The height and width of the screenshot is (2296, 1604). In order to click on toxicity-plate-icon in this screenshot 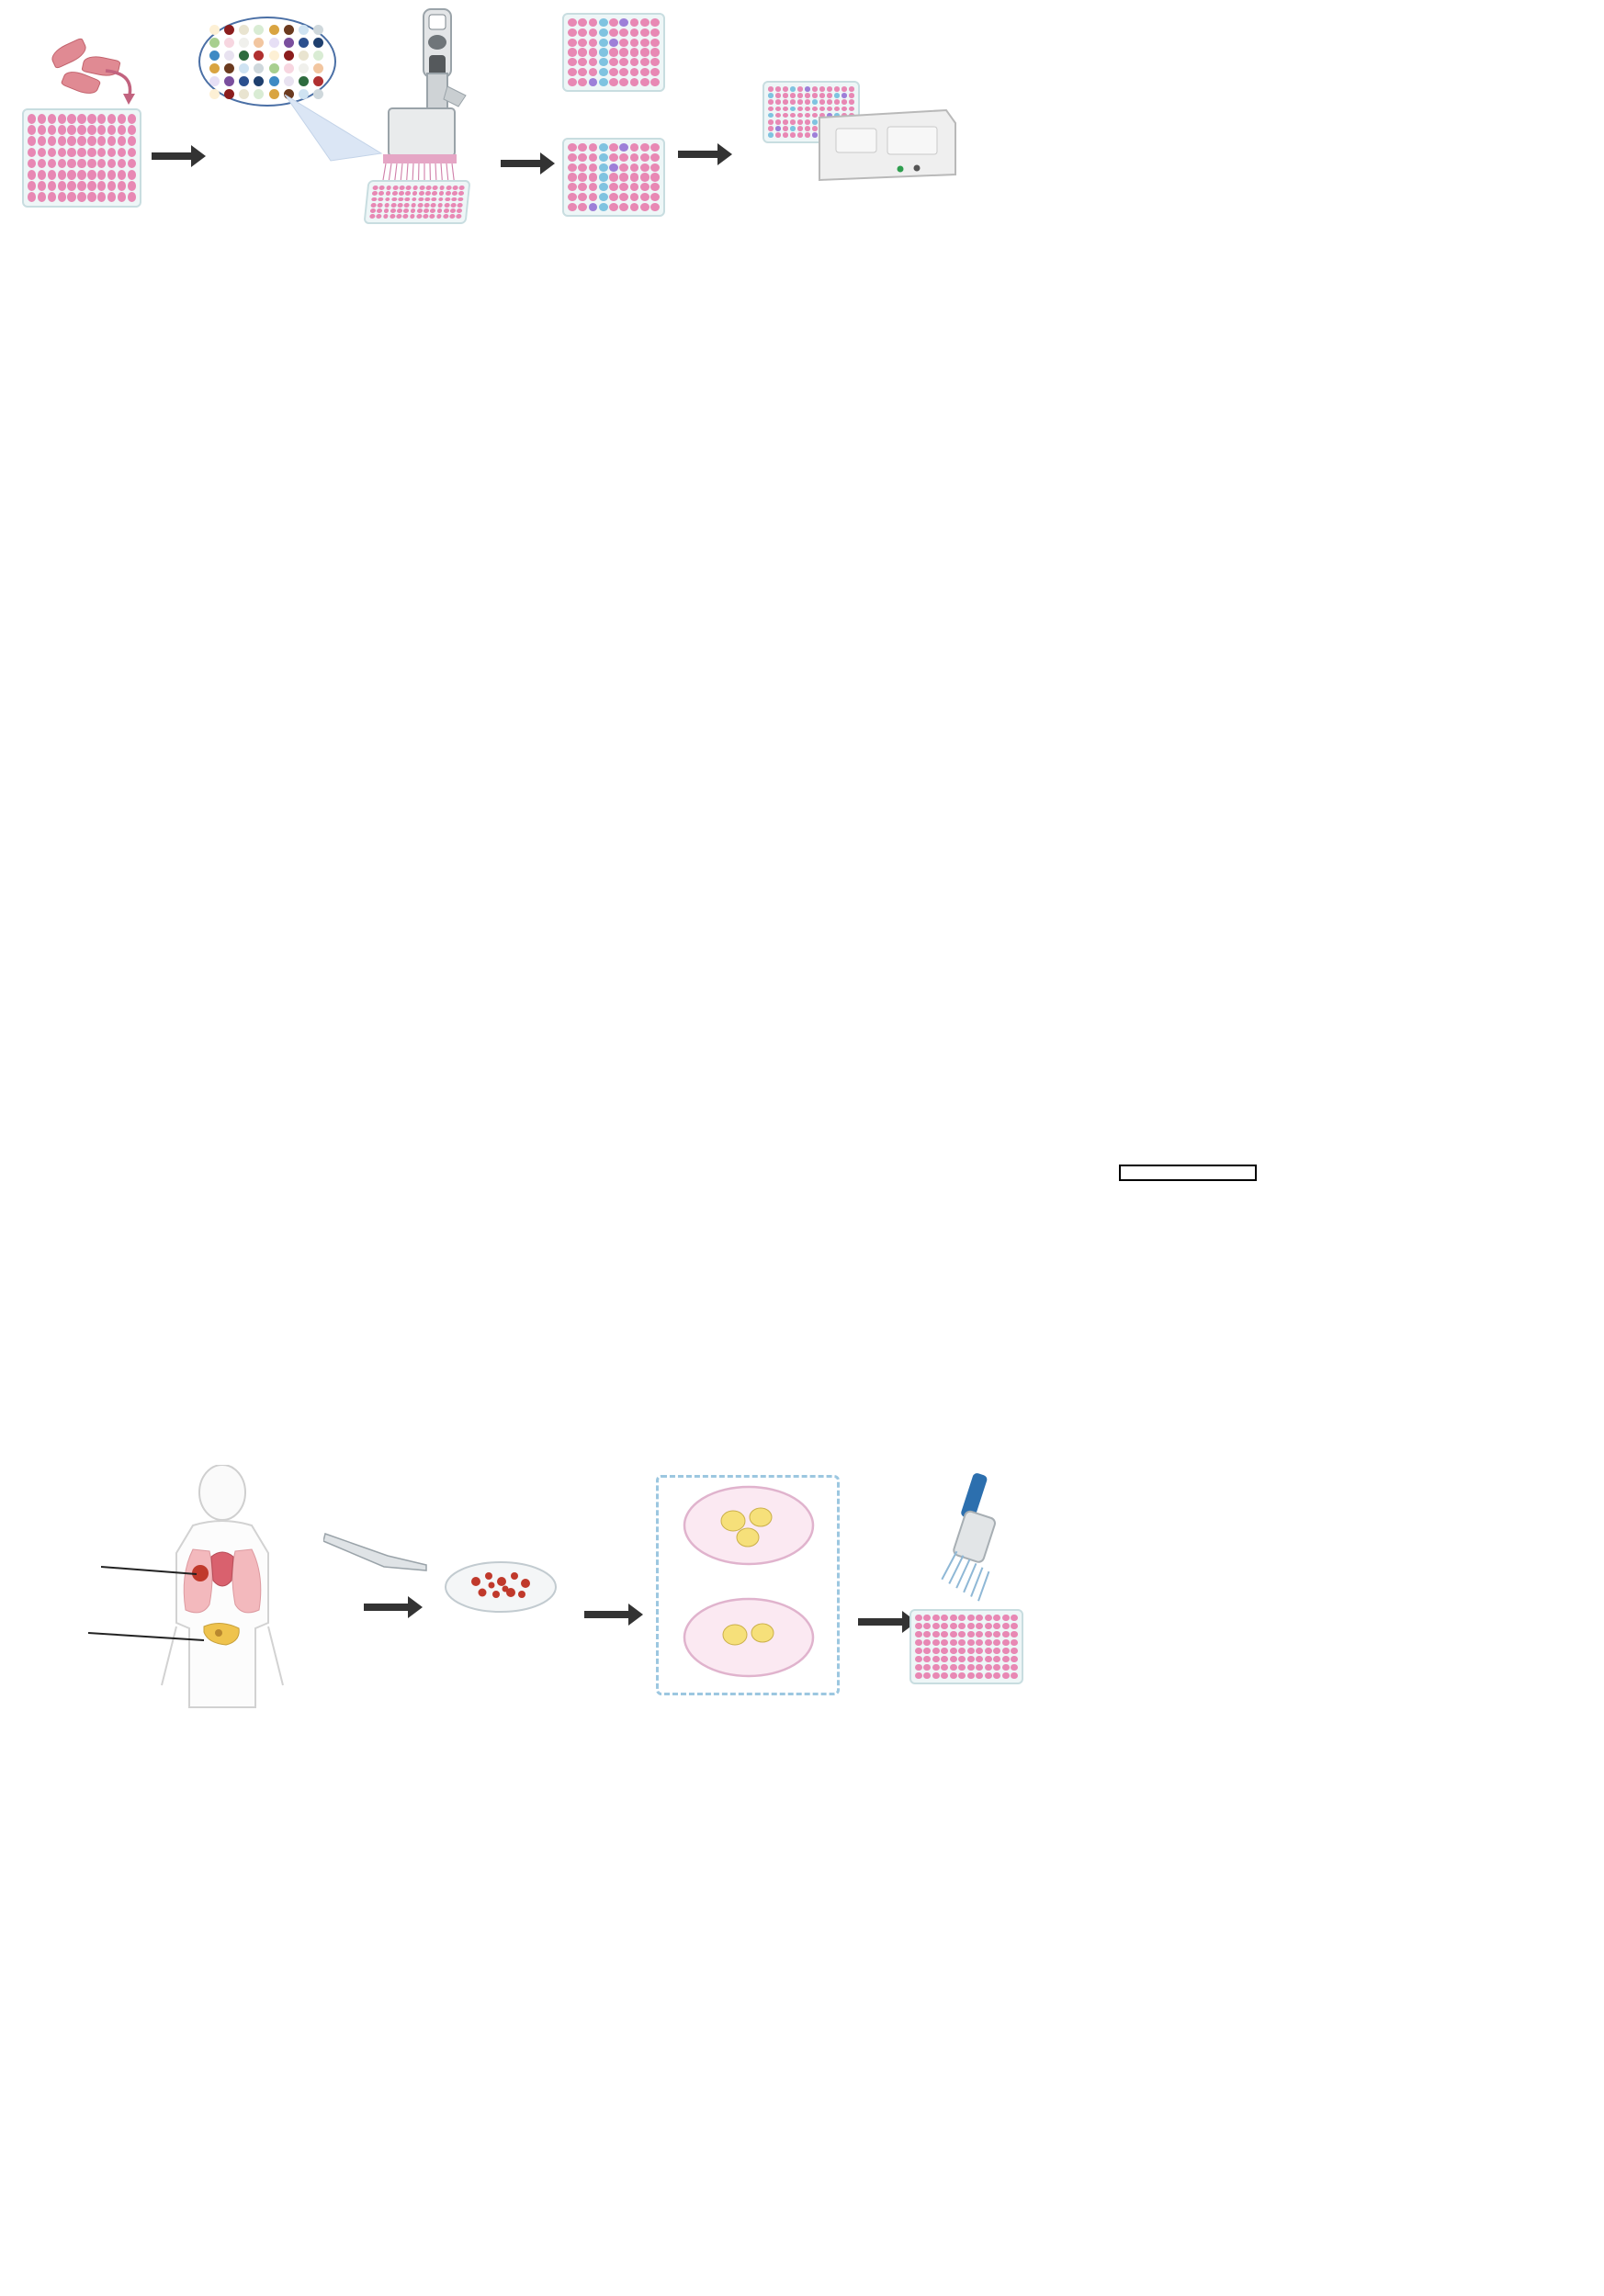, I will do `click(966, 1647)`.